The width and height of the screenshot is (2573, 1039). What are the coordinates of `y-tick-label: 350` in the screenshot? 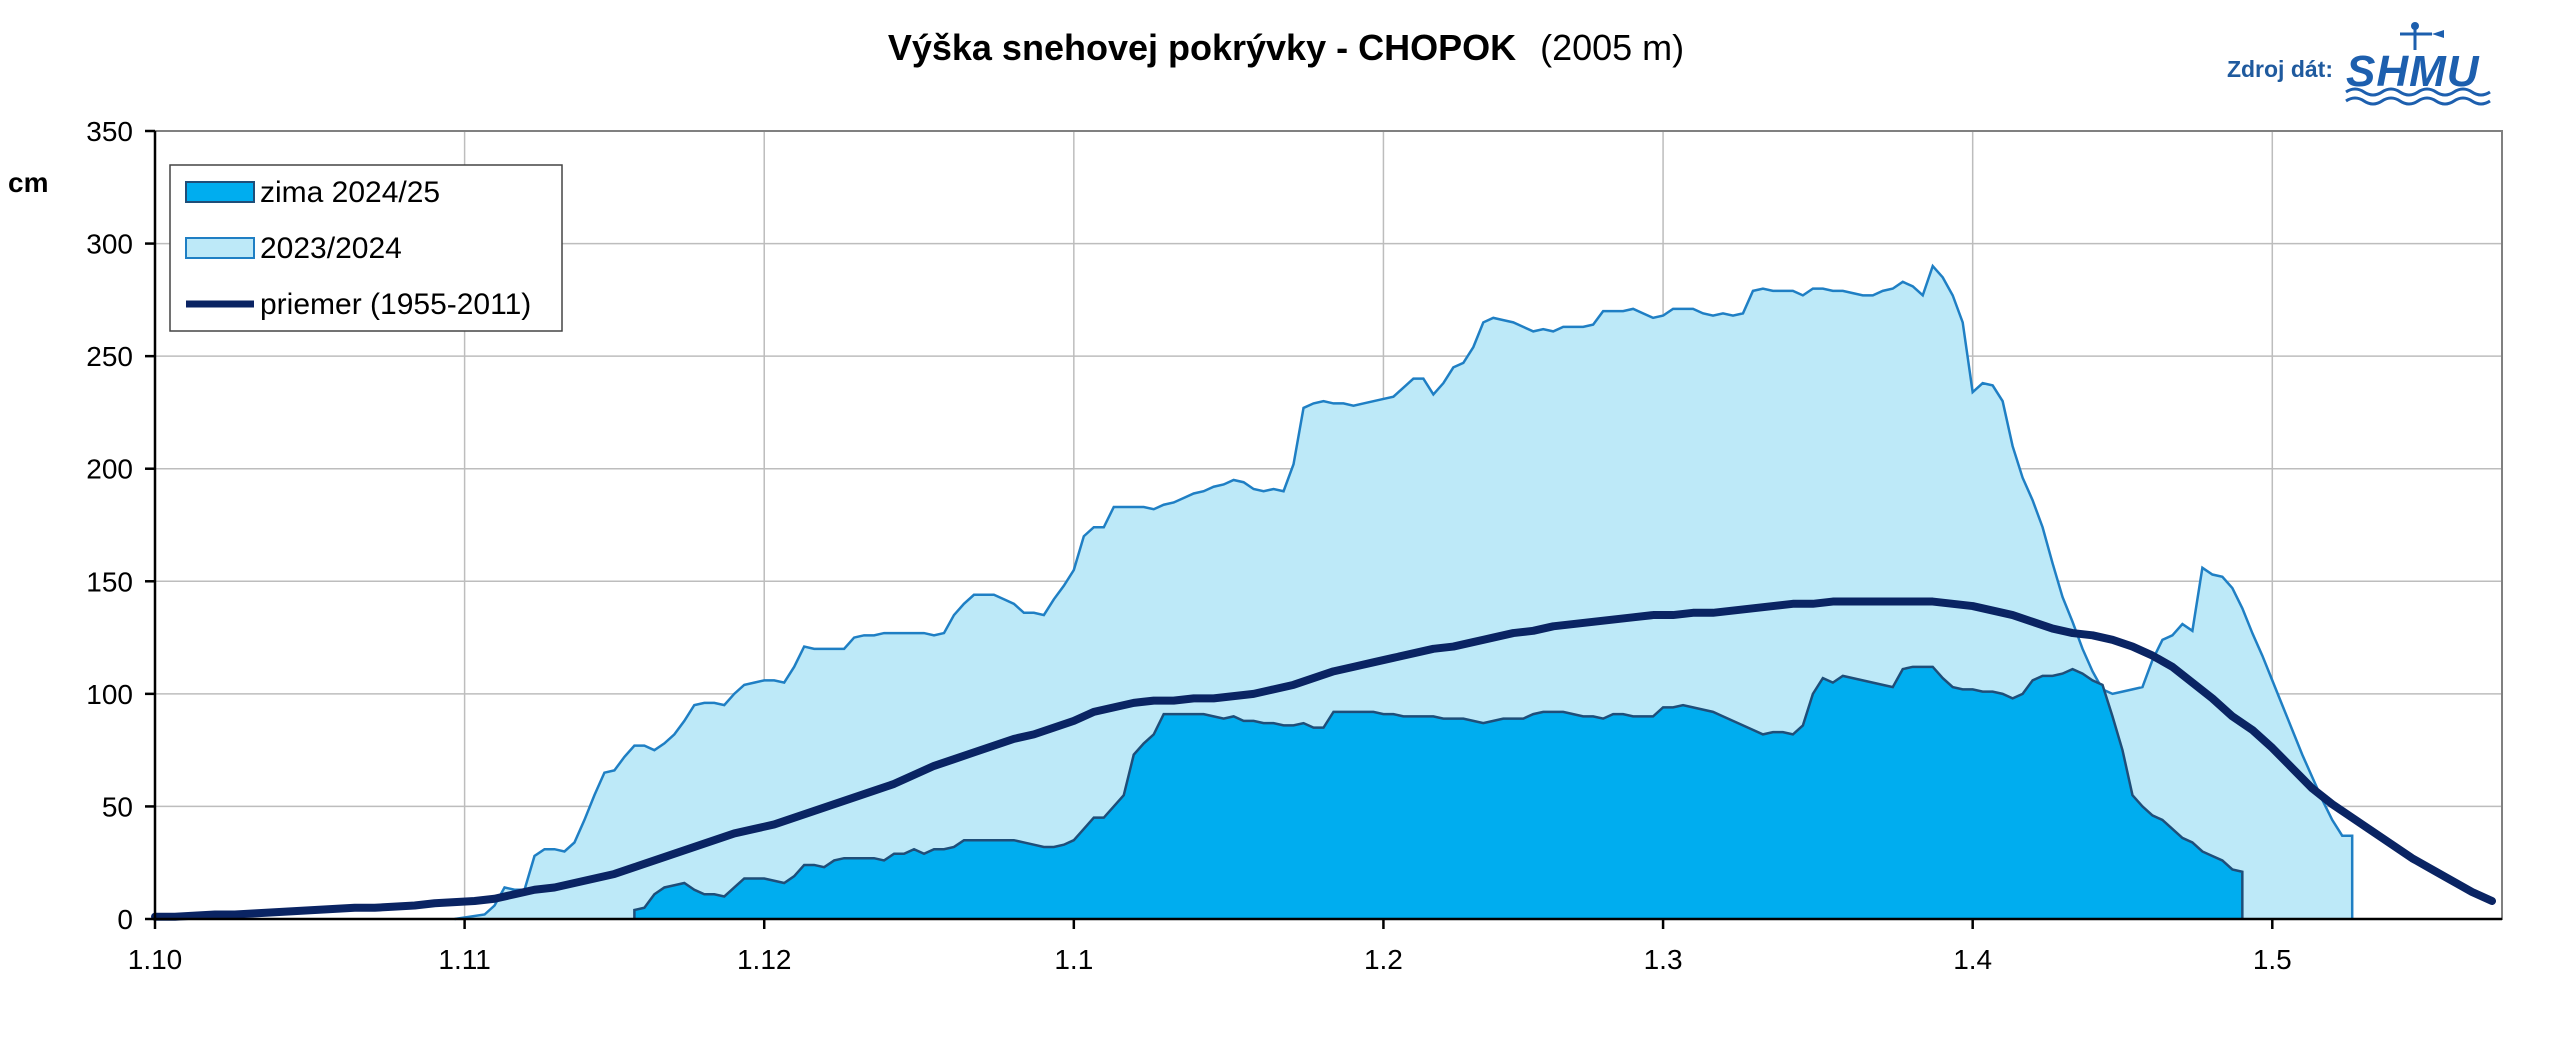 It's located at (109, 131).